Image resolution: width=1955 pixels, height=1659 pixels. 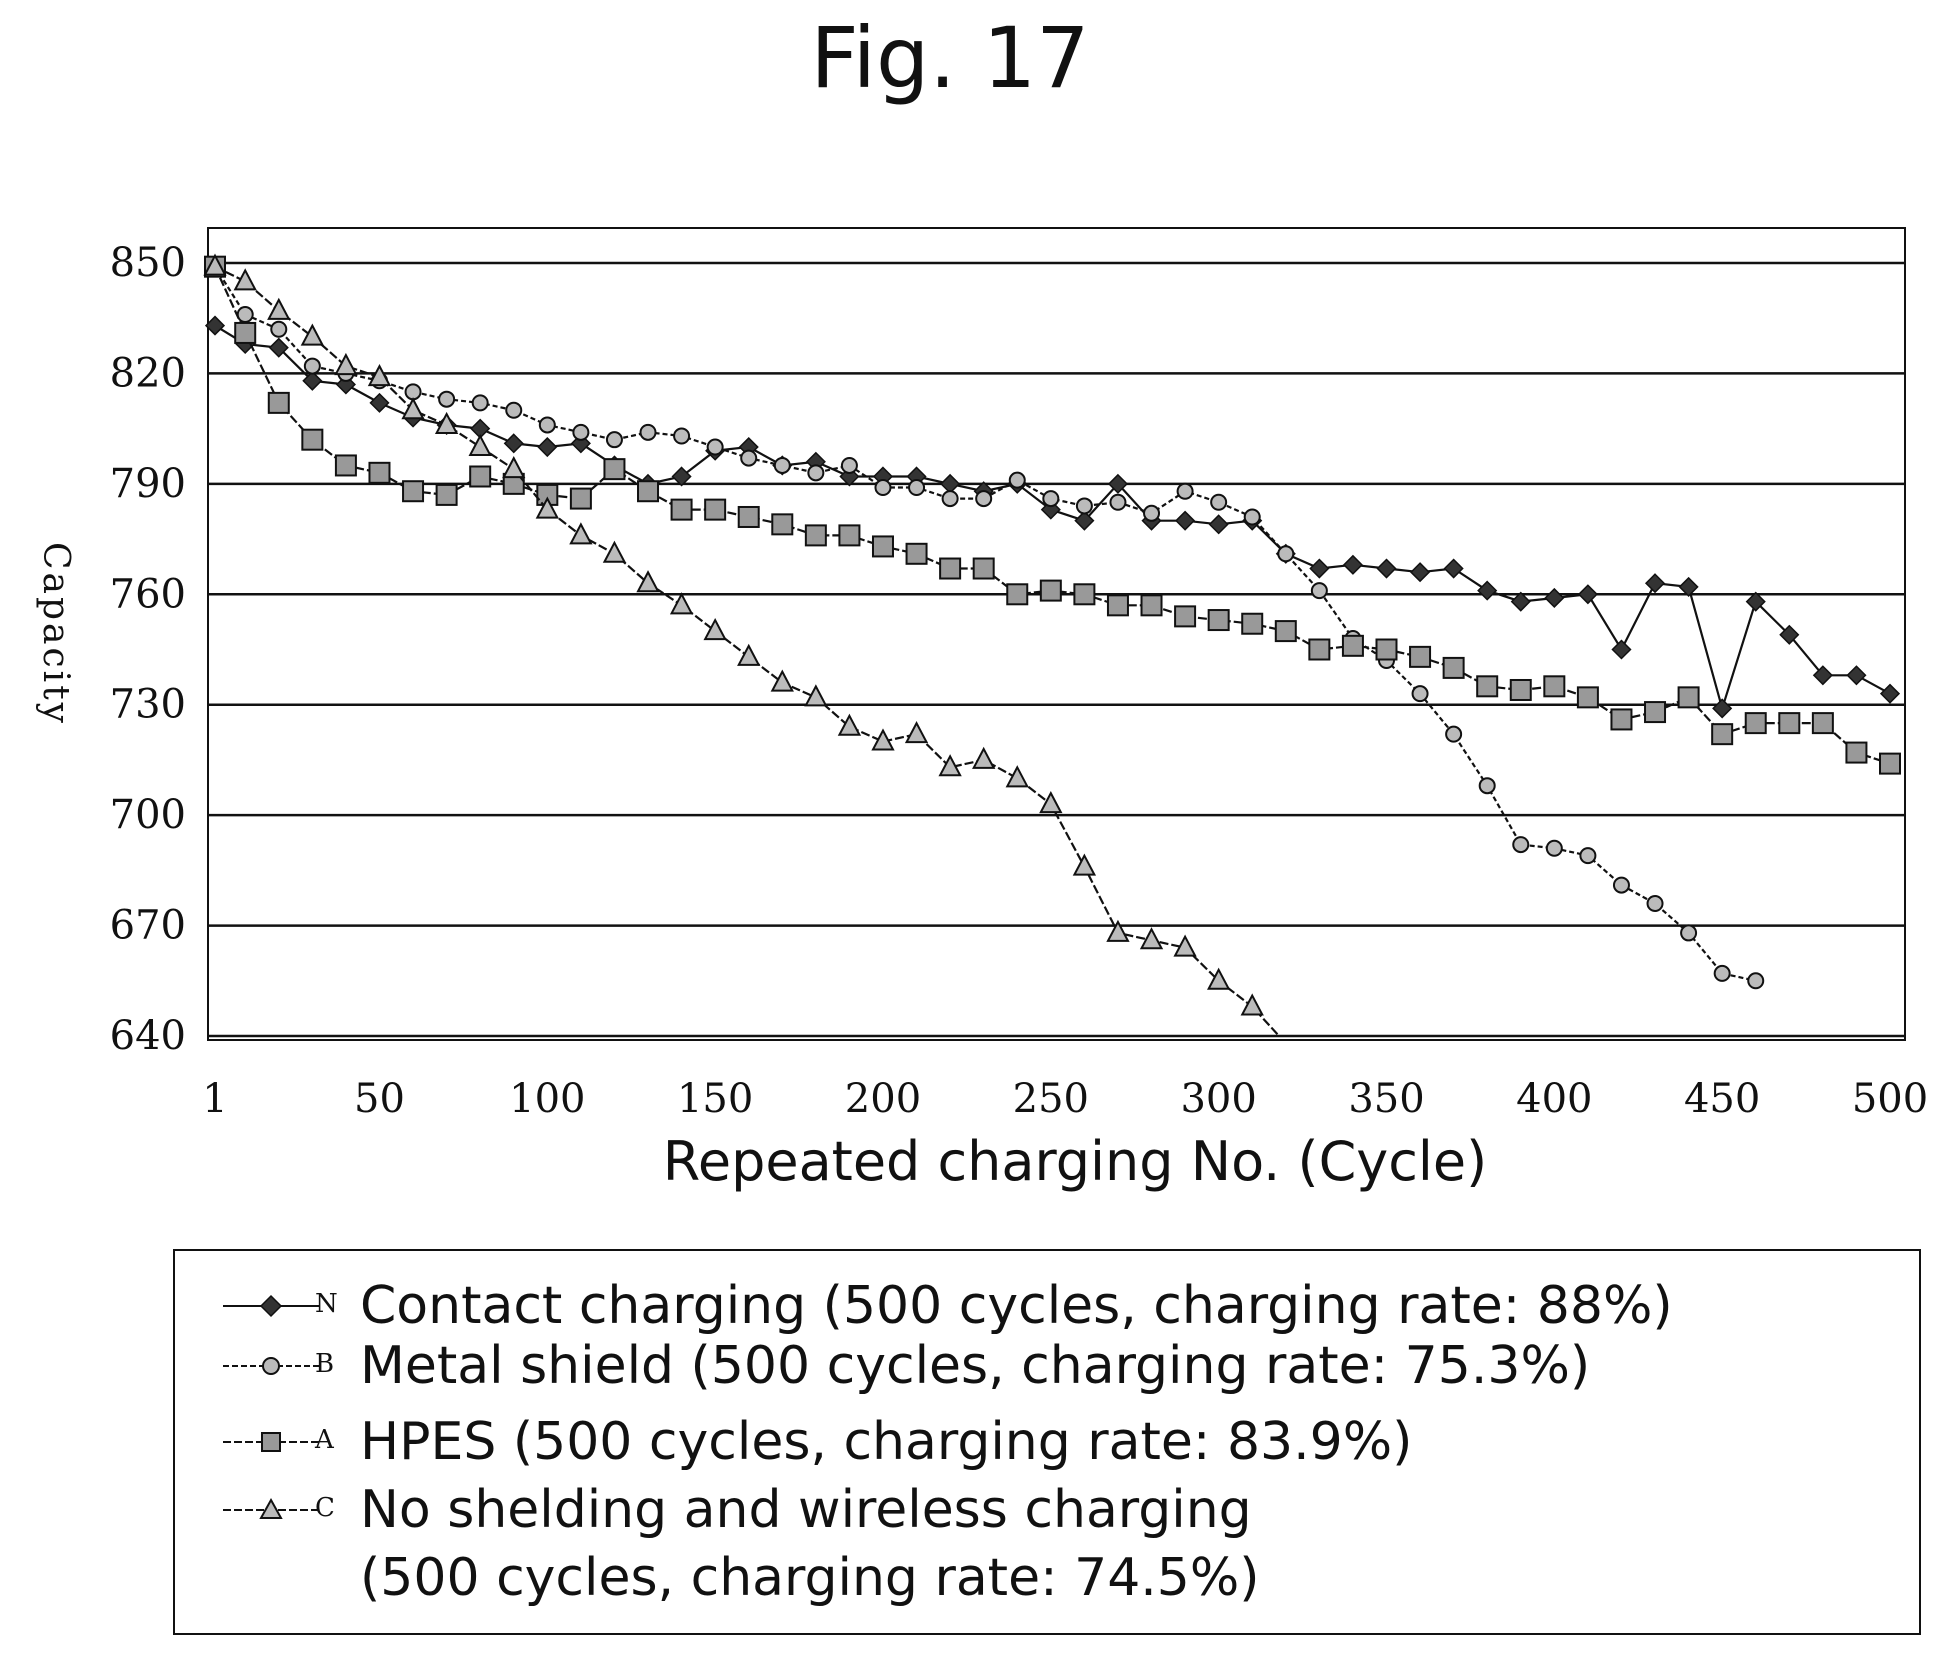 I want to click on y-tick-label: 850, so click(x=148, y=263).